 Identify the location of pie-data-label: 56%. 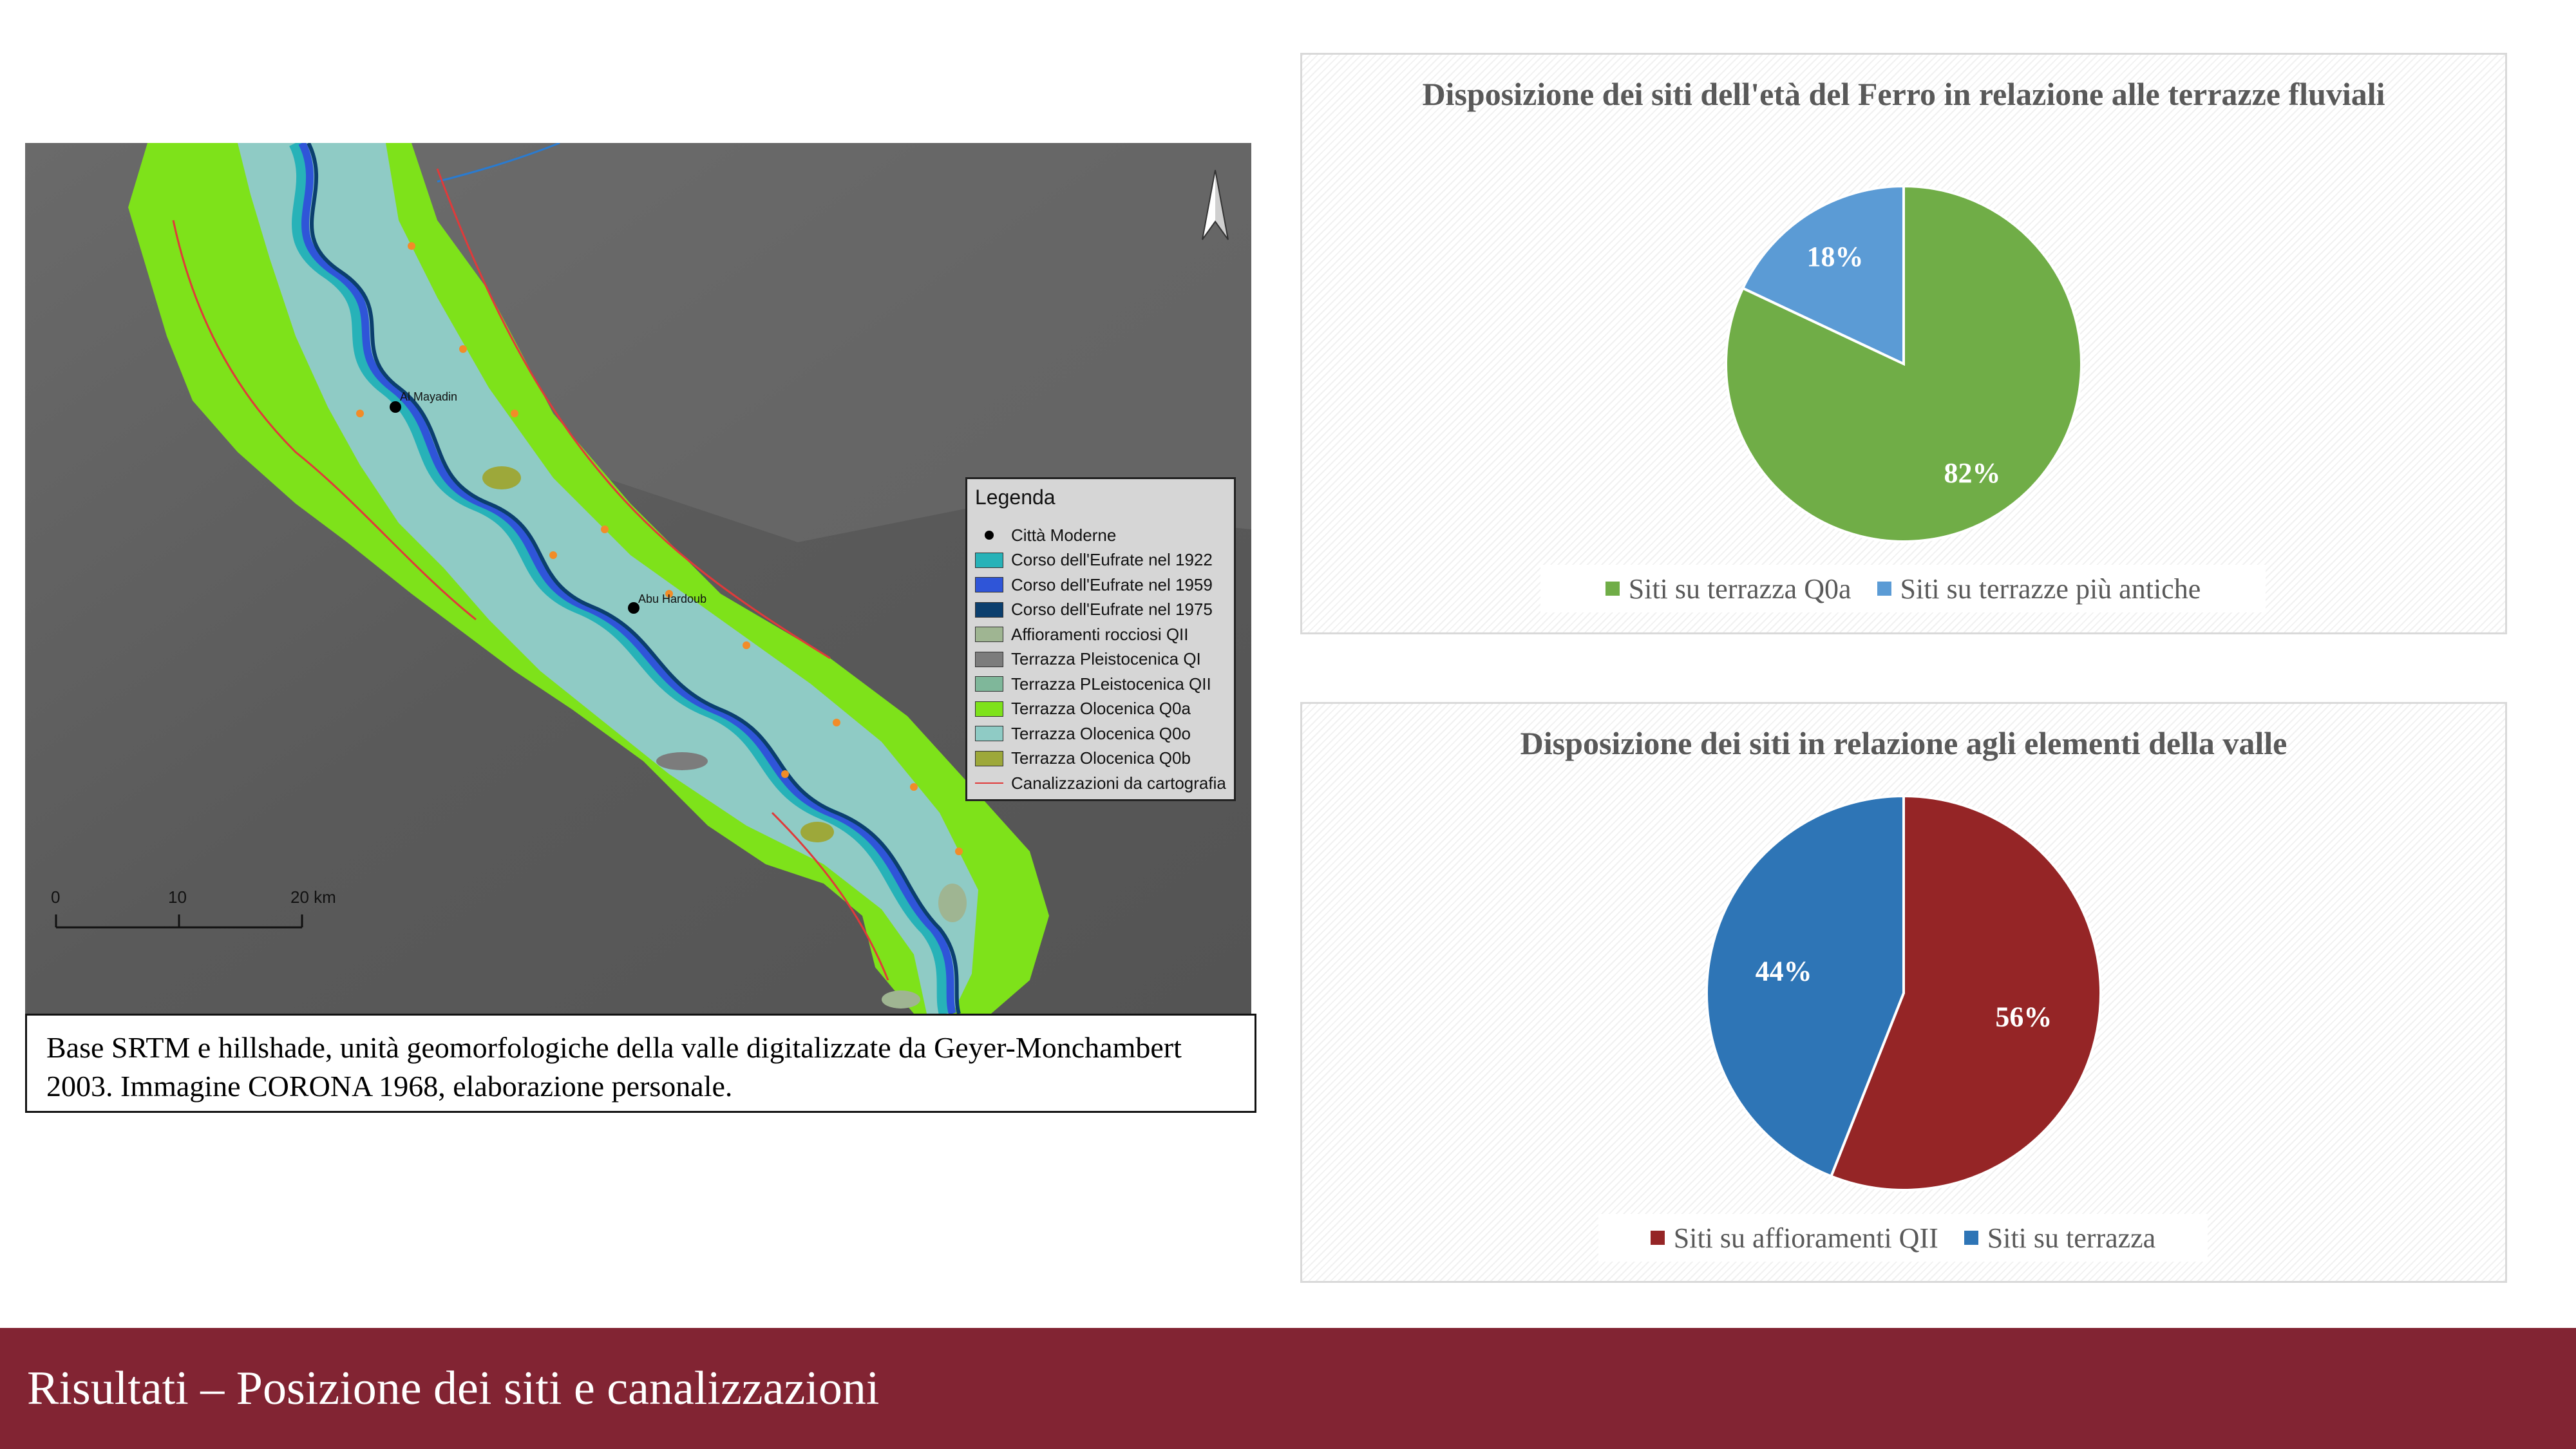
(2024, 1017).